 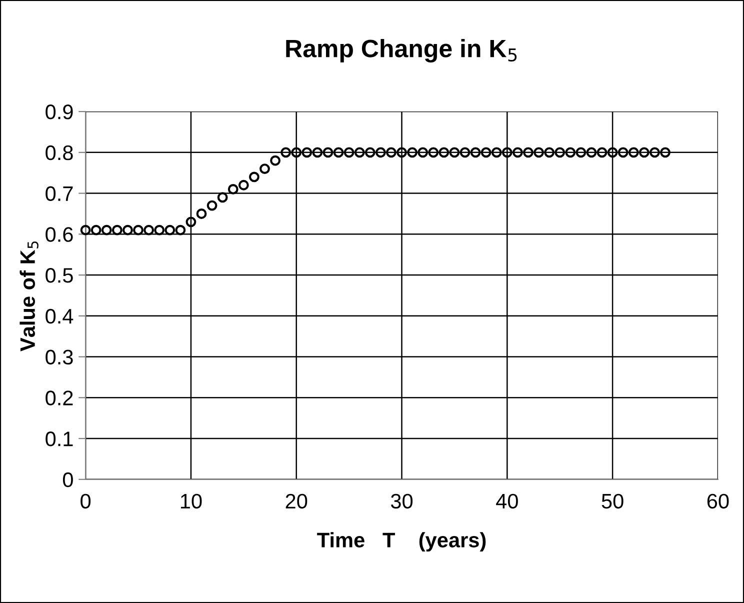 I want to click on y-tick-label: 0.8, so click(x=59, y=152).